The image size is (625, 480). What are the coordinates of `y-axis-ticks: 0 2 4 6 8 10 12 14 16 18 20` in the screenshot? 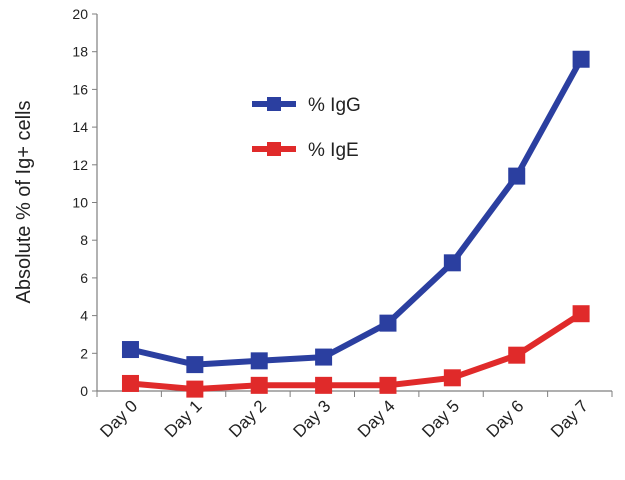 It's located at (84, 202).